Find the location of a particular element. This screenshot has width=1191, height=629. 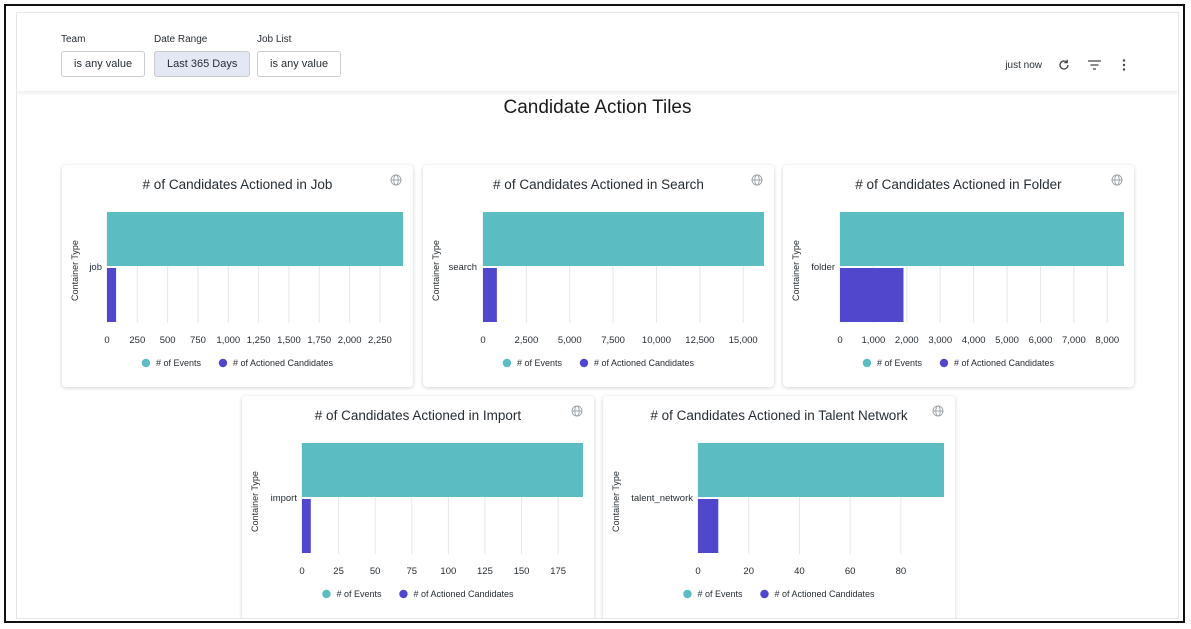

x-tick-label: 10,000 is located at coordinates (656, 340).